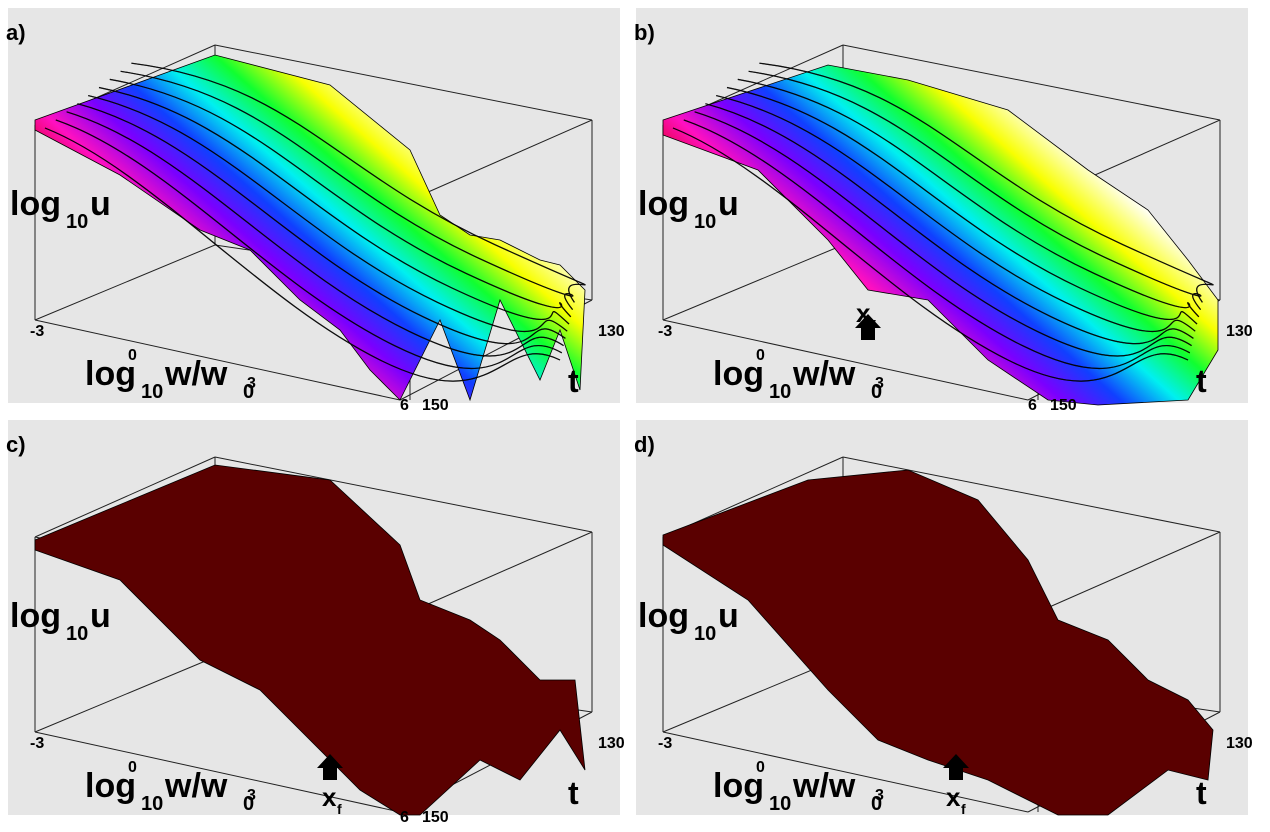  What do you see at coordinates (644, 444) in the screenshot?
I see `panel-label: d)` at bounding box center [644, 444].